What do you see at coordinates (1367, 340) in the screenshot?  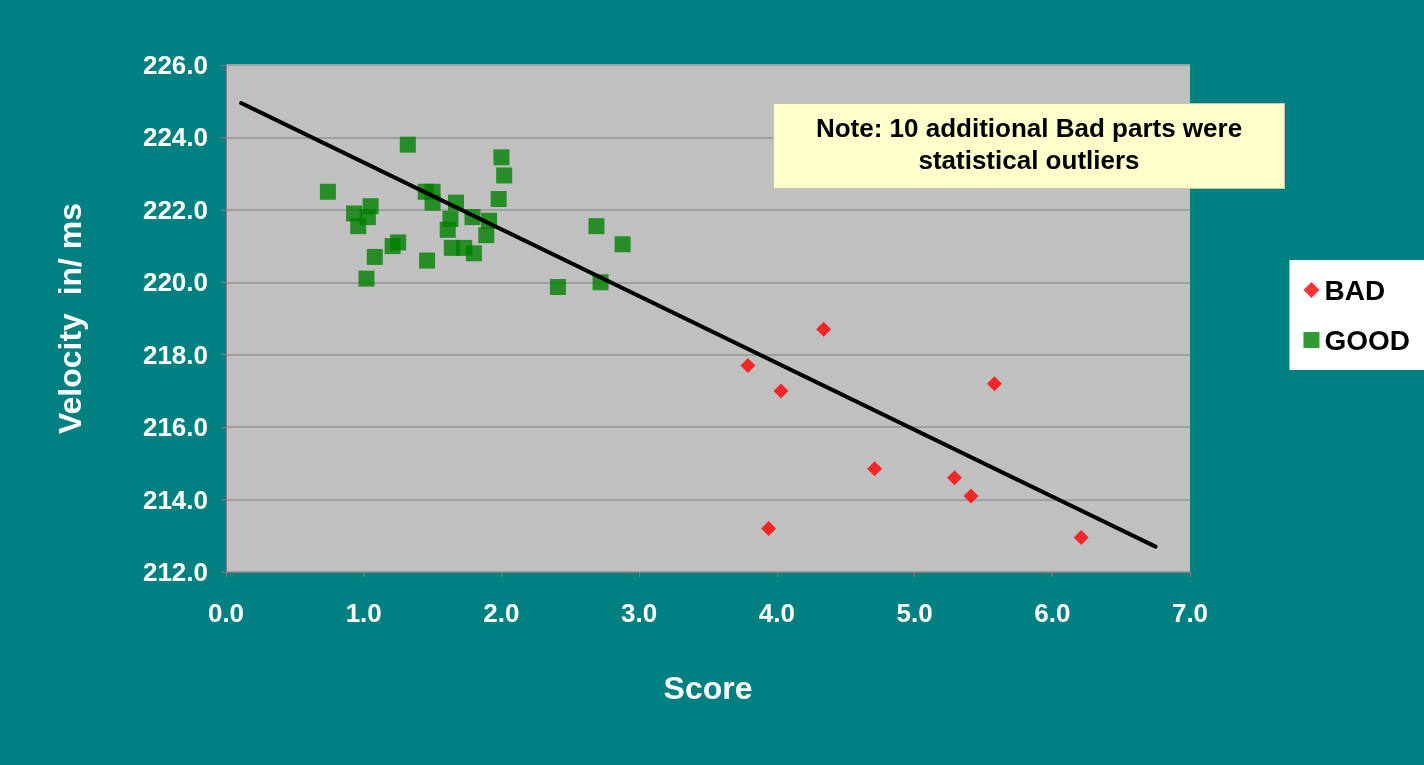 I see `legend-label: GOOD` at bounding box center [1367, 340].